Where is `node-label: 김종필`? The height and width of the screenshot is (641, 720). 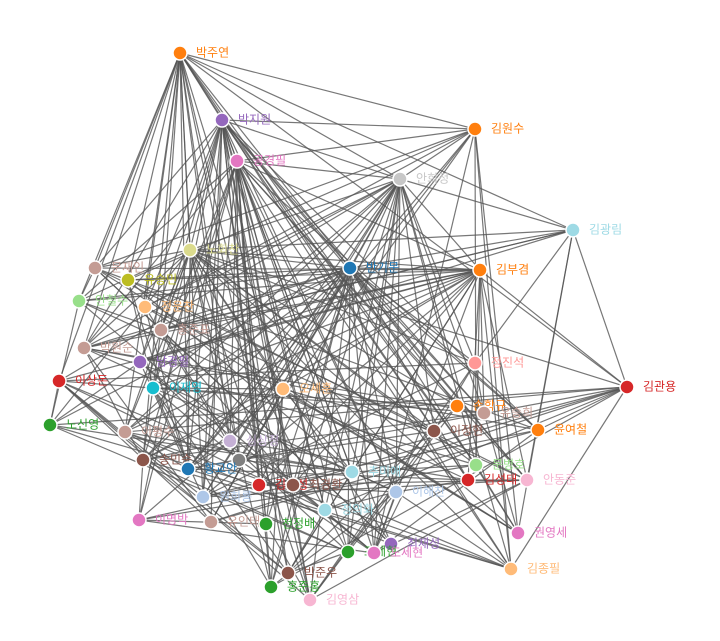
node-label: 김종필 is located at coordinates (543, 569).